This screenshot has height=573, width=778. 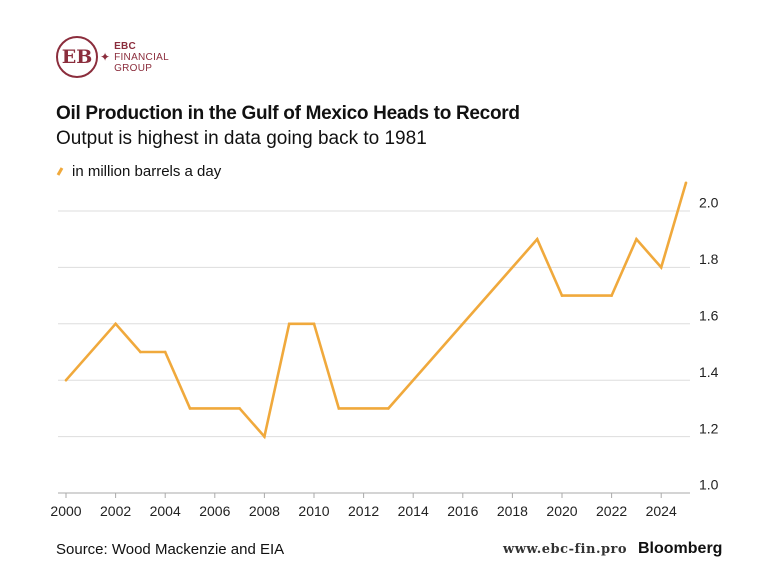 What do you see at coordinates (709, 316) in the screenshot?
I see `y-tick-label: 1.6` at bounding box center [709, 316].